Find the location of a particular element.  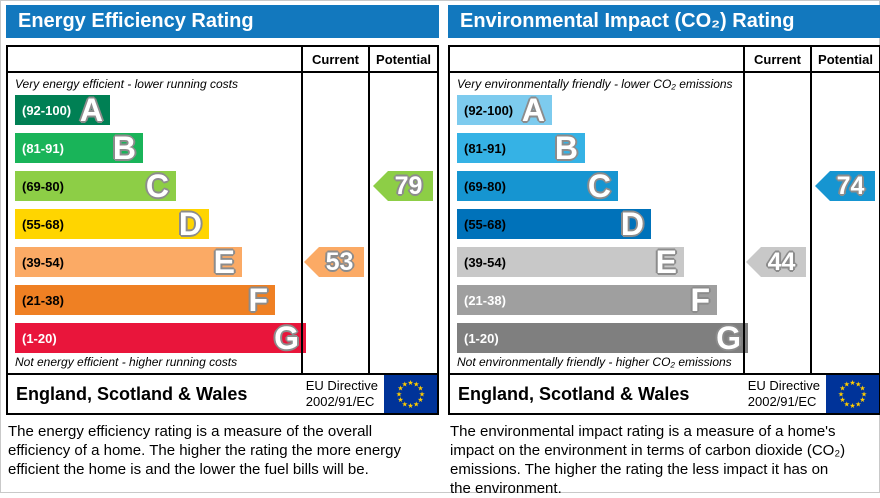

band-b: (81-91) B is located at coordinates (79, 148).